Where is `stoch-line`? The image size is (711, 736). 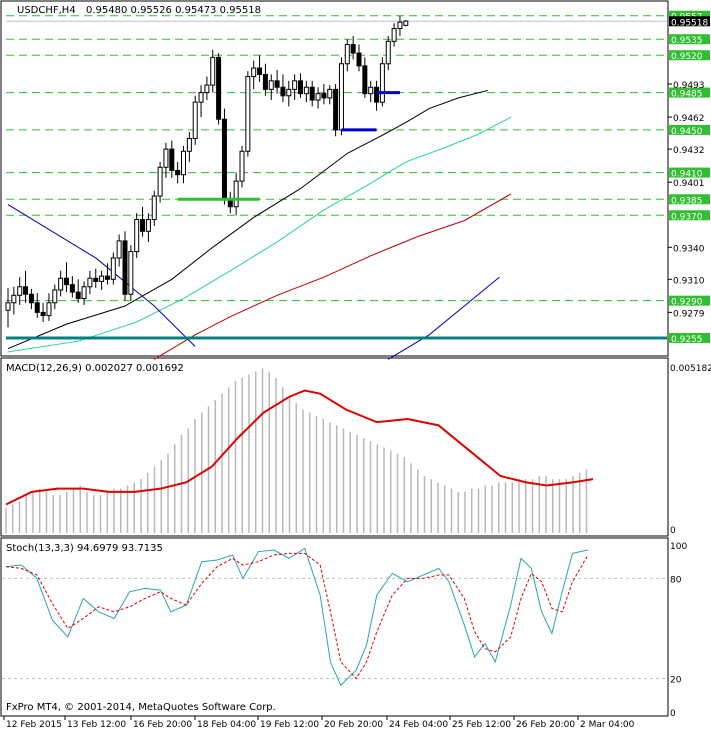 stoch-line is located at coordinates (297, 616).